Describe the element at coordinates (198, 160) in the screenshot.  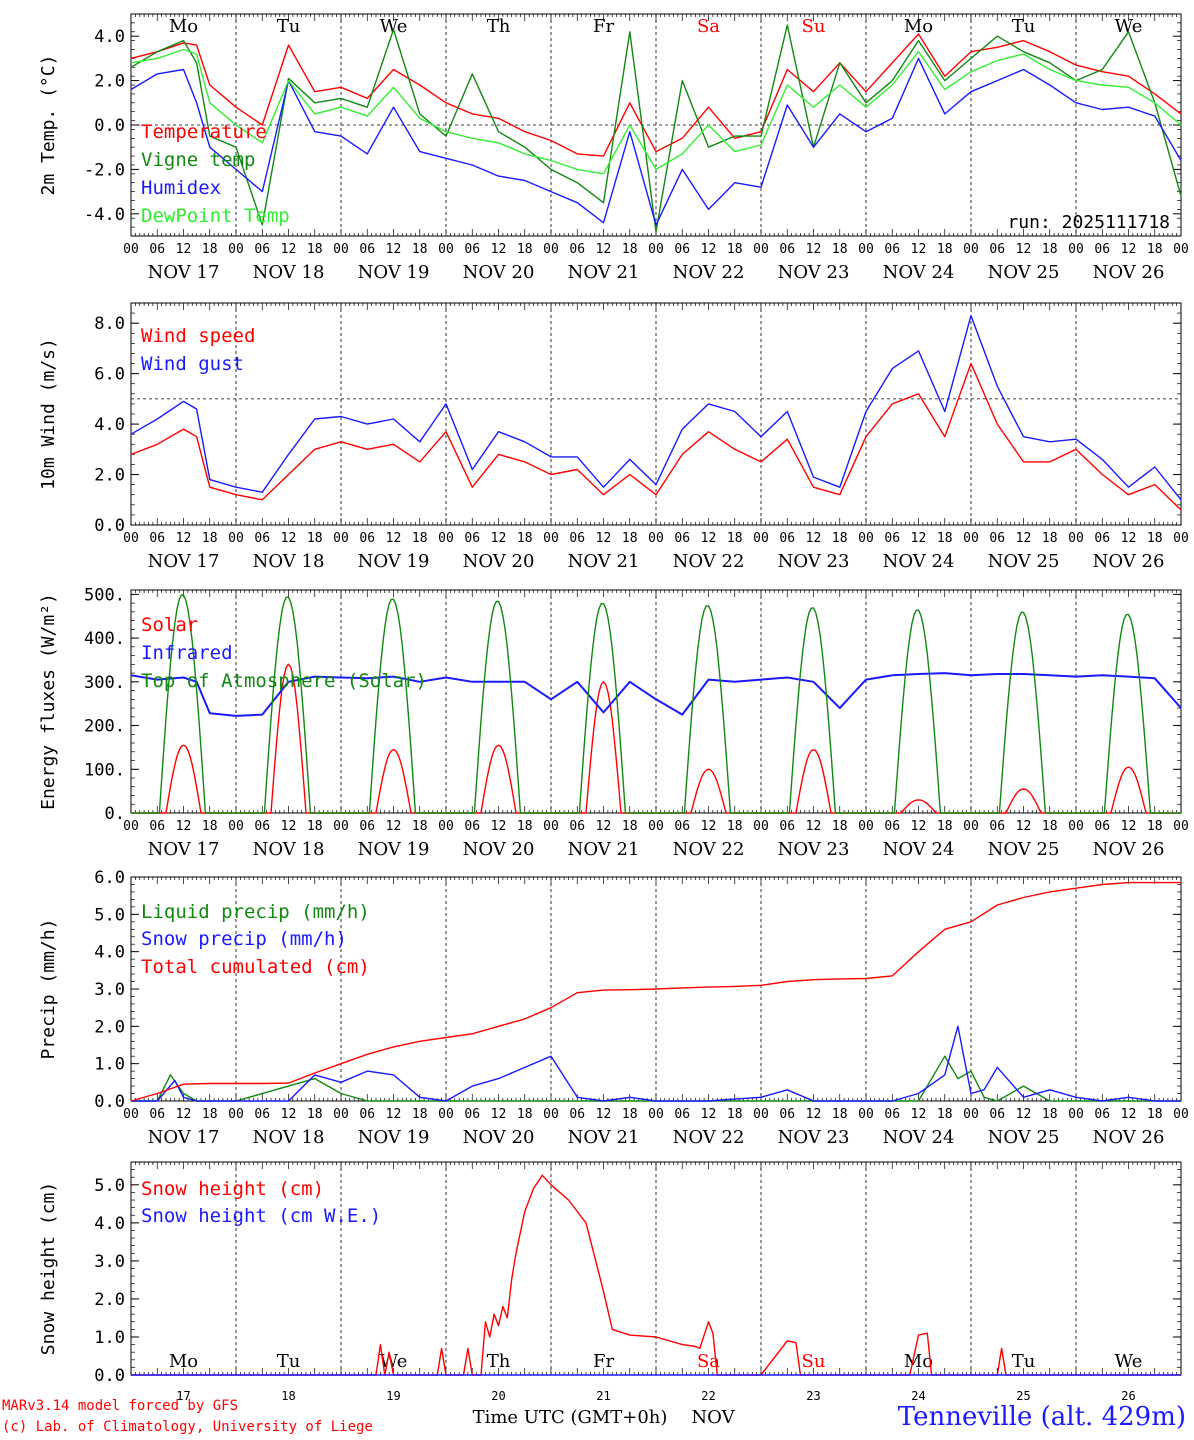
I see `legend-entry: Vigne temp` at that location.